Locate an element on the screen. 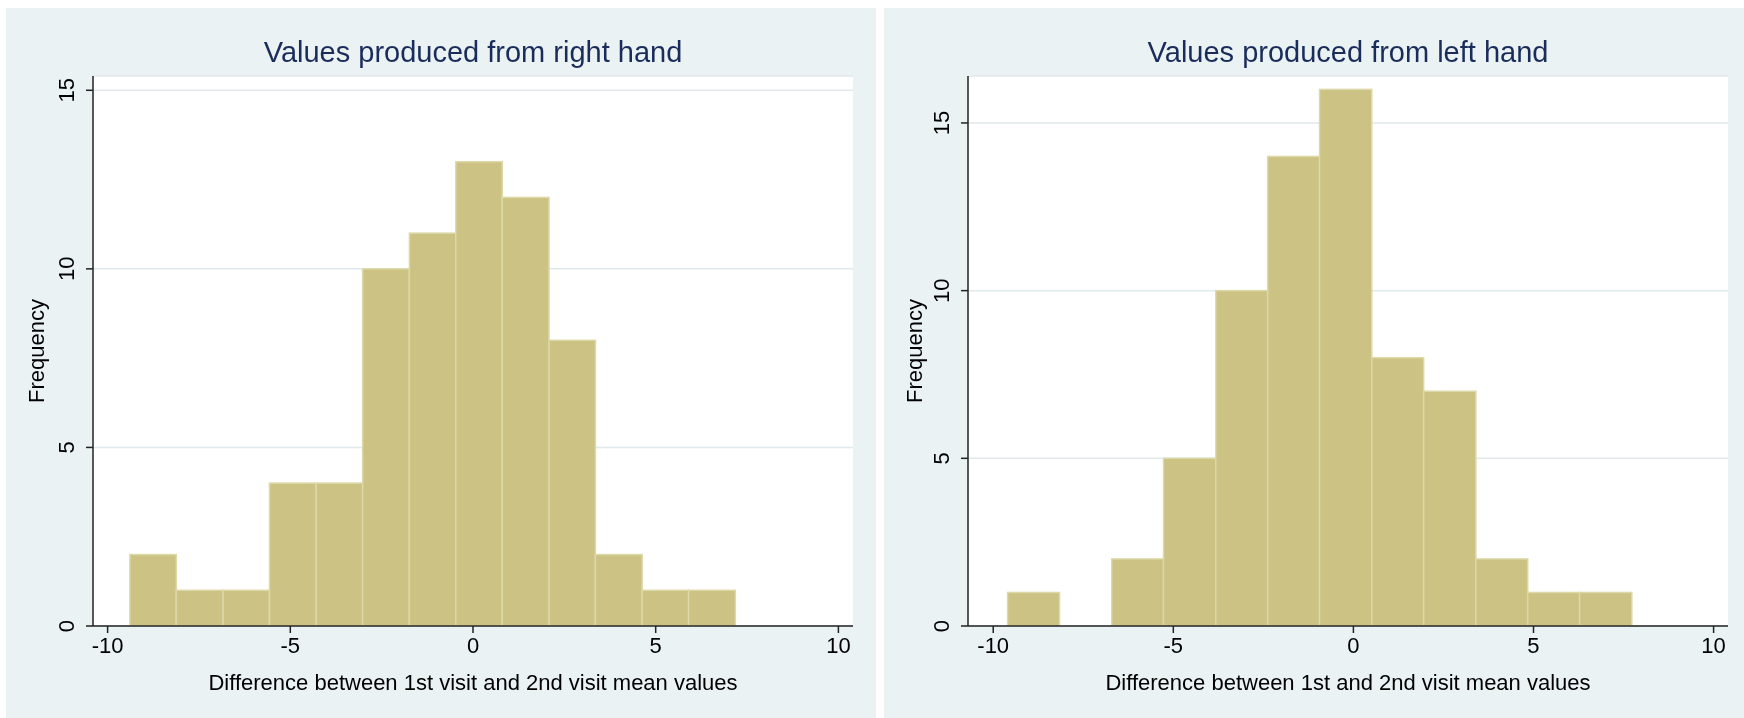 The height and width of the screenshot is (718, 1744). x-axis-title: Difference between 1st and 2nd visit mean values is located at coordinates (1348, 682).